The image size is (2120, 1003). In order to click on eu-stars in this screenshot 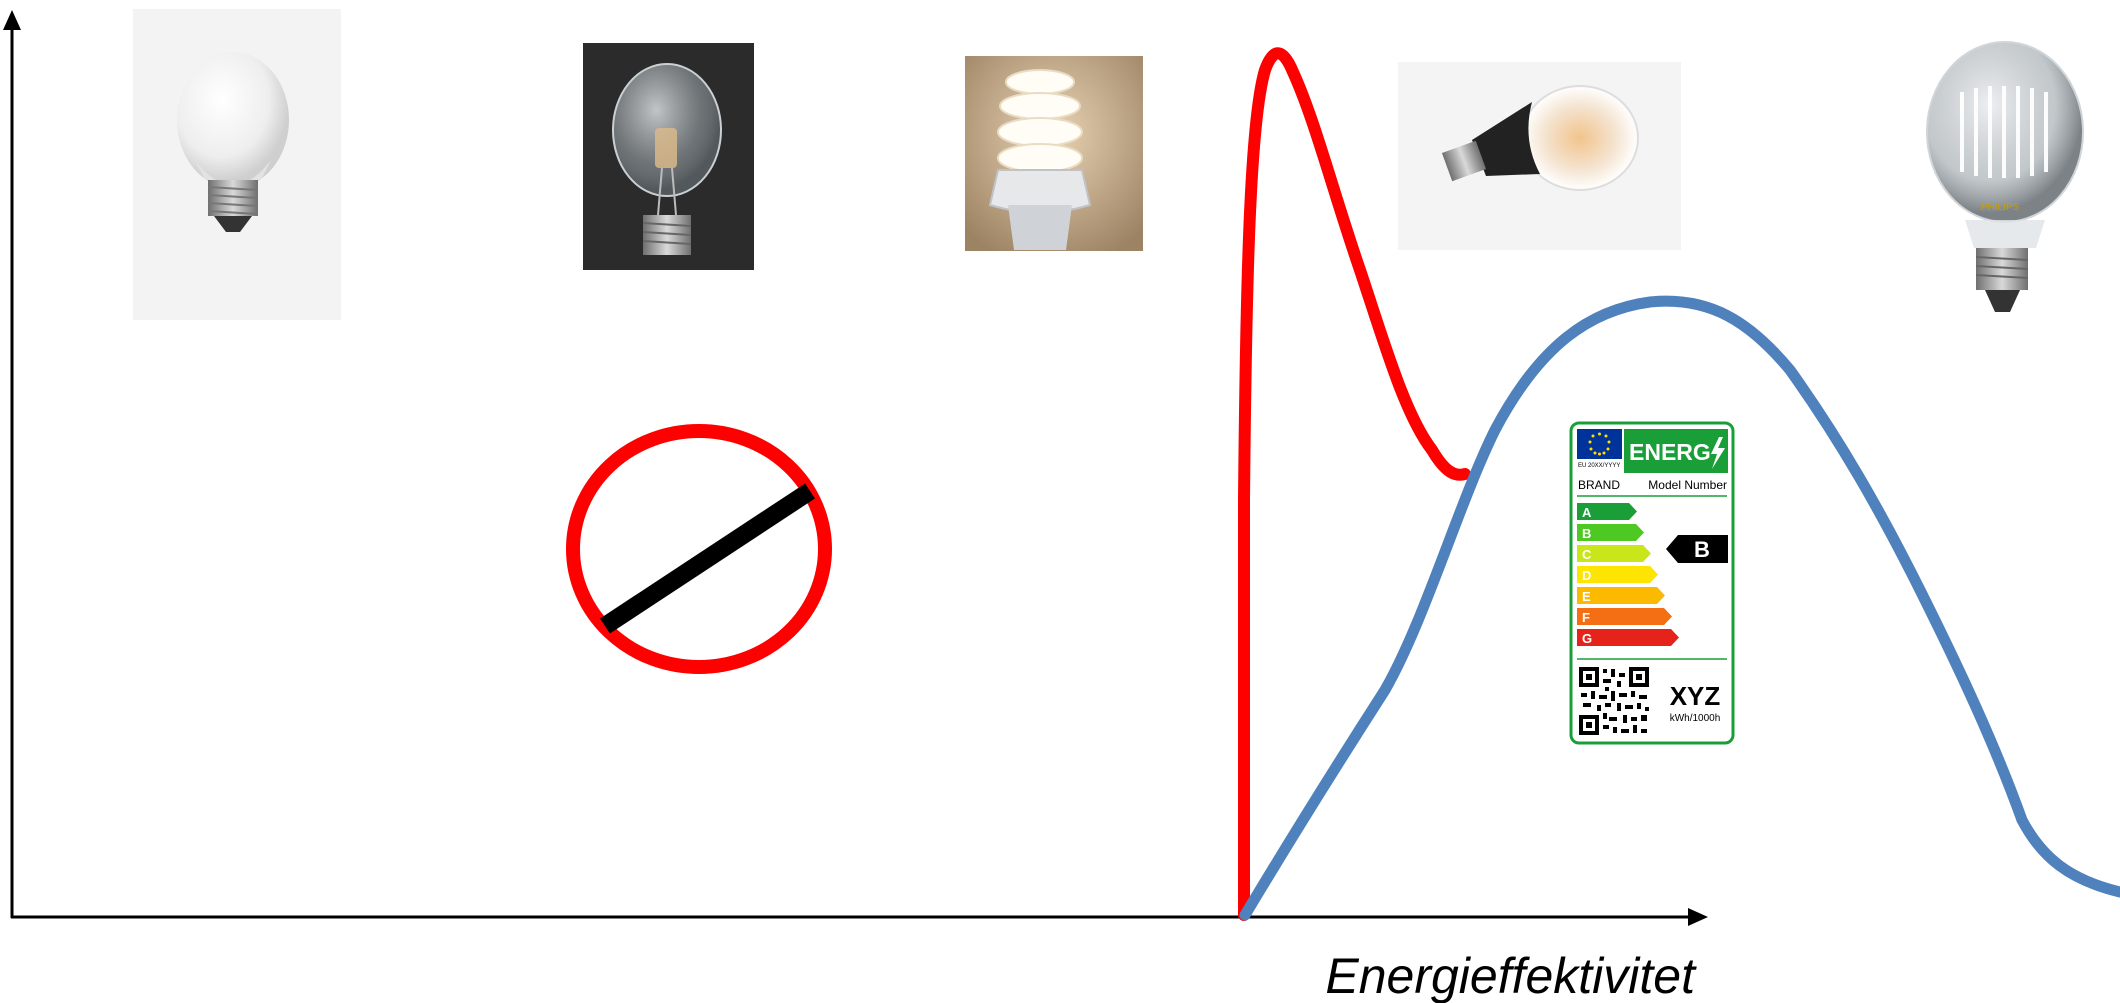, I will do `click(1599, 444)`.